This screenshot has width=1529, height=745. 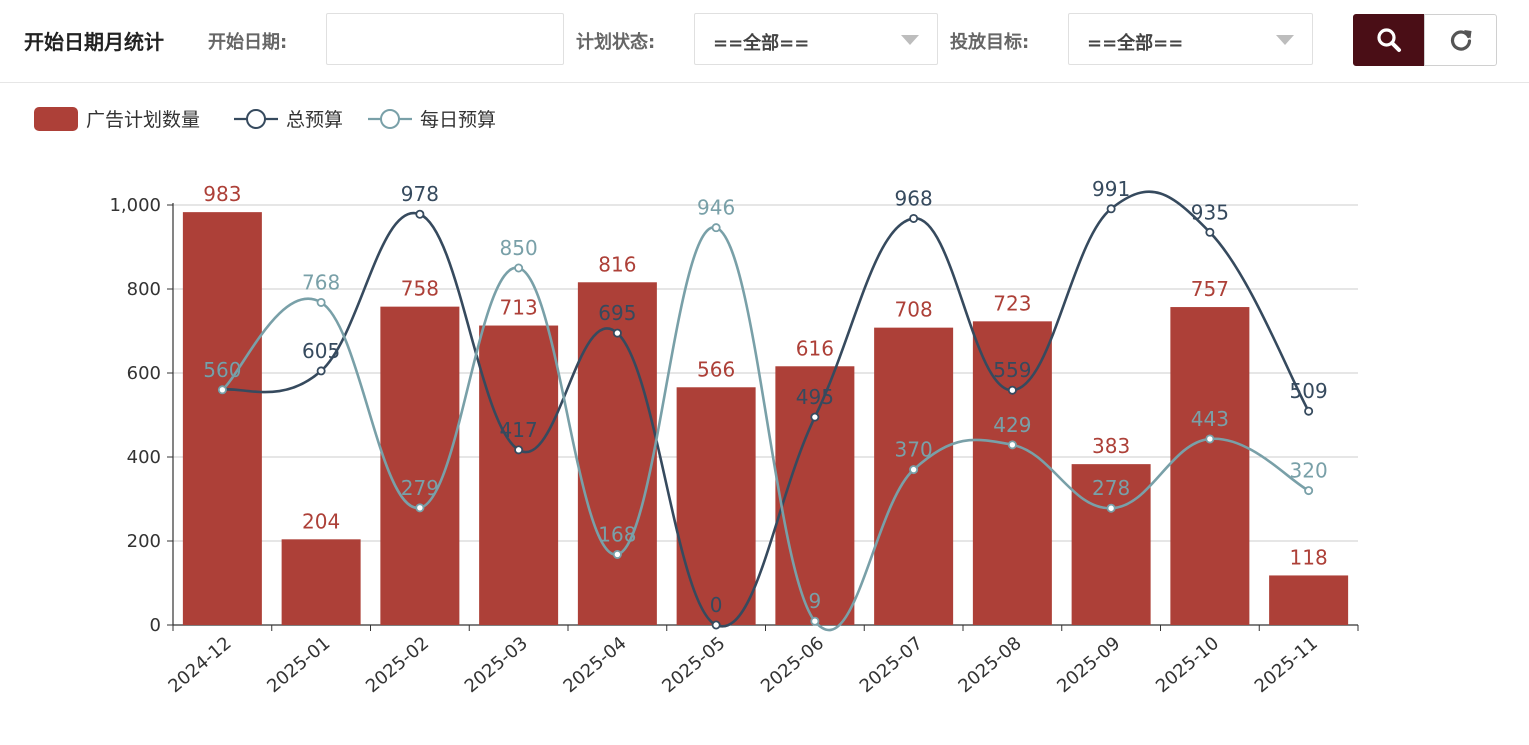 What do you see at coordinates (792, 665) in the screenshot?
I see `x-tick-label: 2025-06` at bounding box center [792, 665].